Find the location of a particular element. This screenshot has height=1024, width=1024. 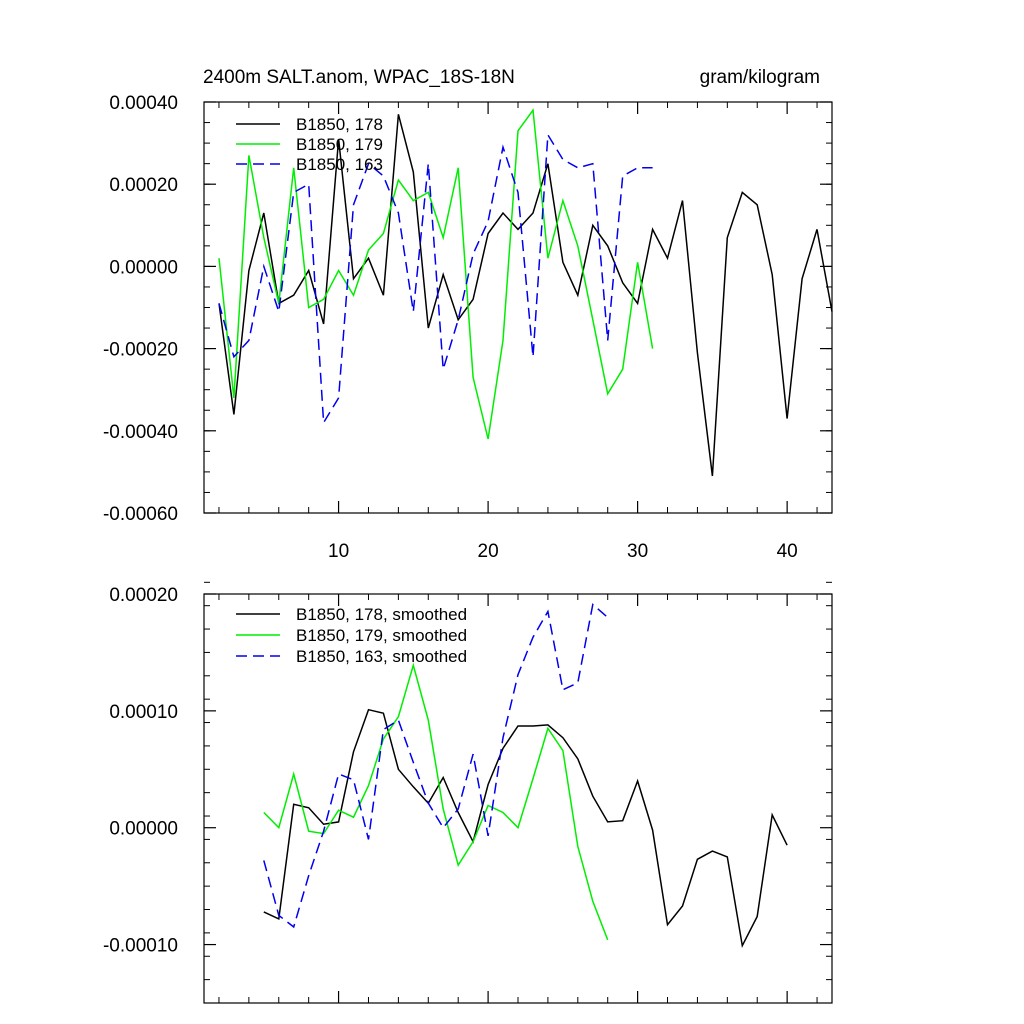

top-panel-units: gram/kilogram is located at coordinates (760, 77).